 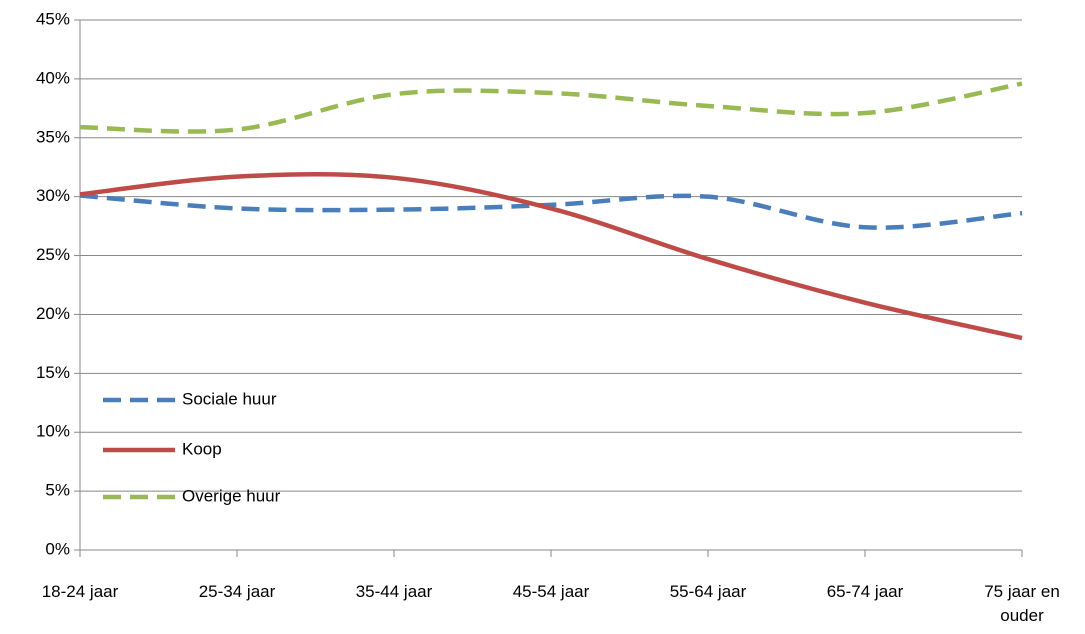 I want to click on y-tick-label: 15%, so click(x=53, y=372).